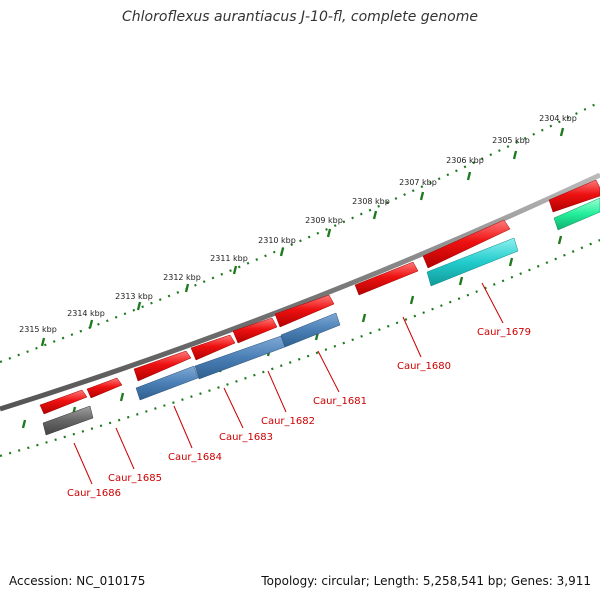  I want to click on gene-block-green, so click(576, 214).